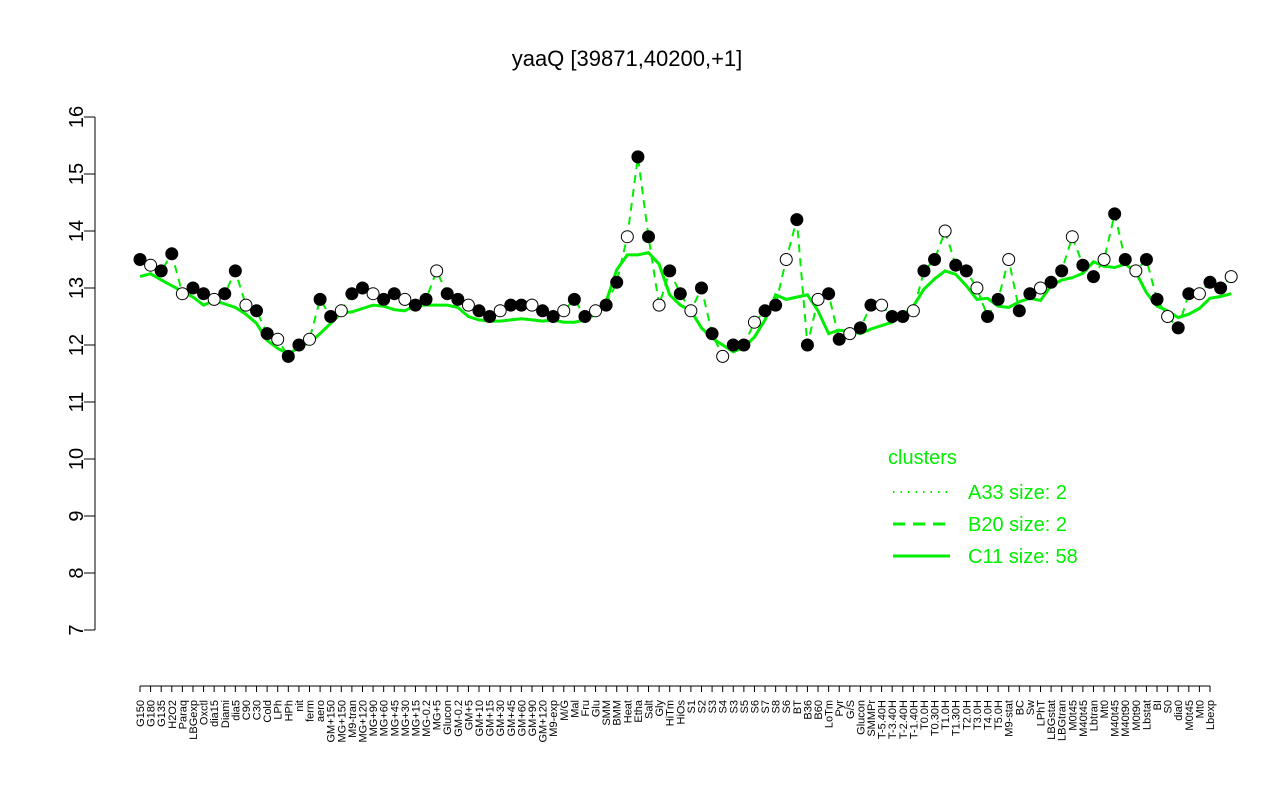 This screenshot has width=1280, height=800. What do you see at coordinates (544, 721) in the screenshot?
I see `x-tick-label: GM+120` at bounding box center [544, 721].